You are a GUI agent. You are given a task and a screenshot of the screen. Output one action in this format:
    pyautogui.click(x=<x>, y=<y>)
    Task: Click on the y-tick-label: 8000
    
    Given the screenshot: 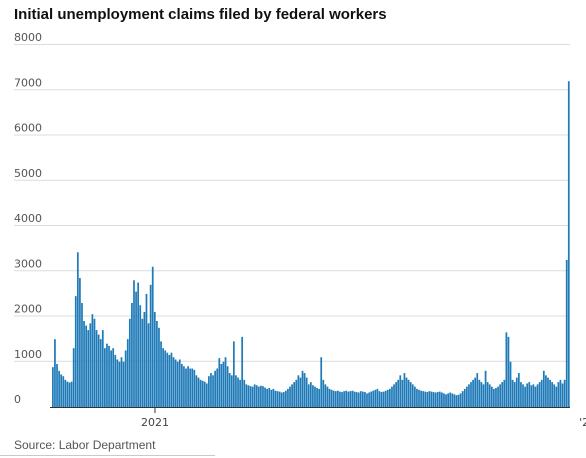 What is the action you would take?
    pyautogui.click(x=28, y=37)
    